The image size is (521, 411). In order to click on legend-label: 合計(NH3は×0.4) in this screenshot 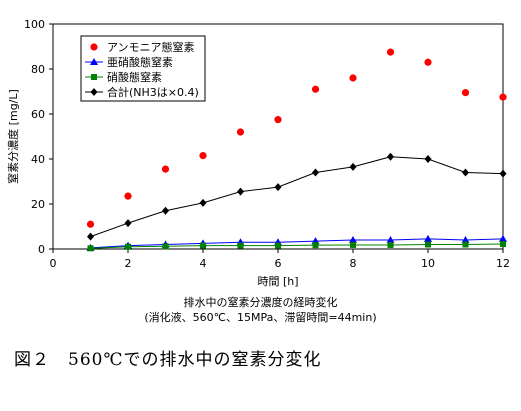, I will do `click(153, 92)`.